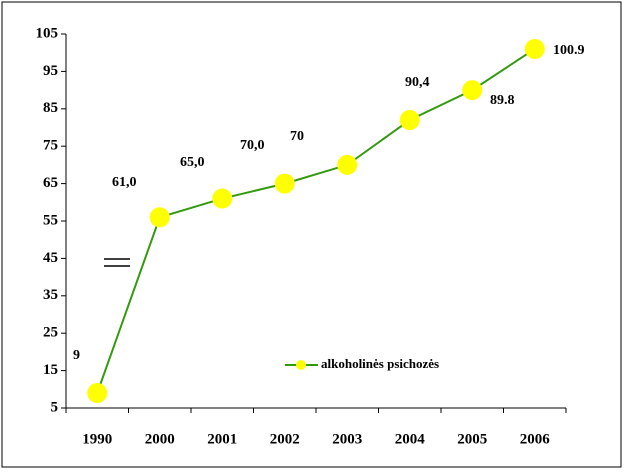  Describe the element at coordinates (50, 108) in the screenshot. I see `y-tick-label: 85` at that location.